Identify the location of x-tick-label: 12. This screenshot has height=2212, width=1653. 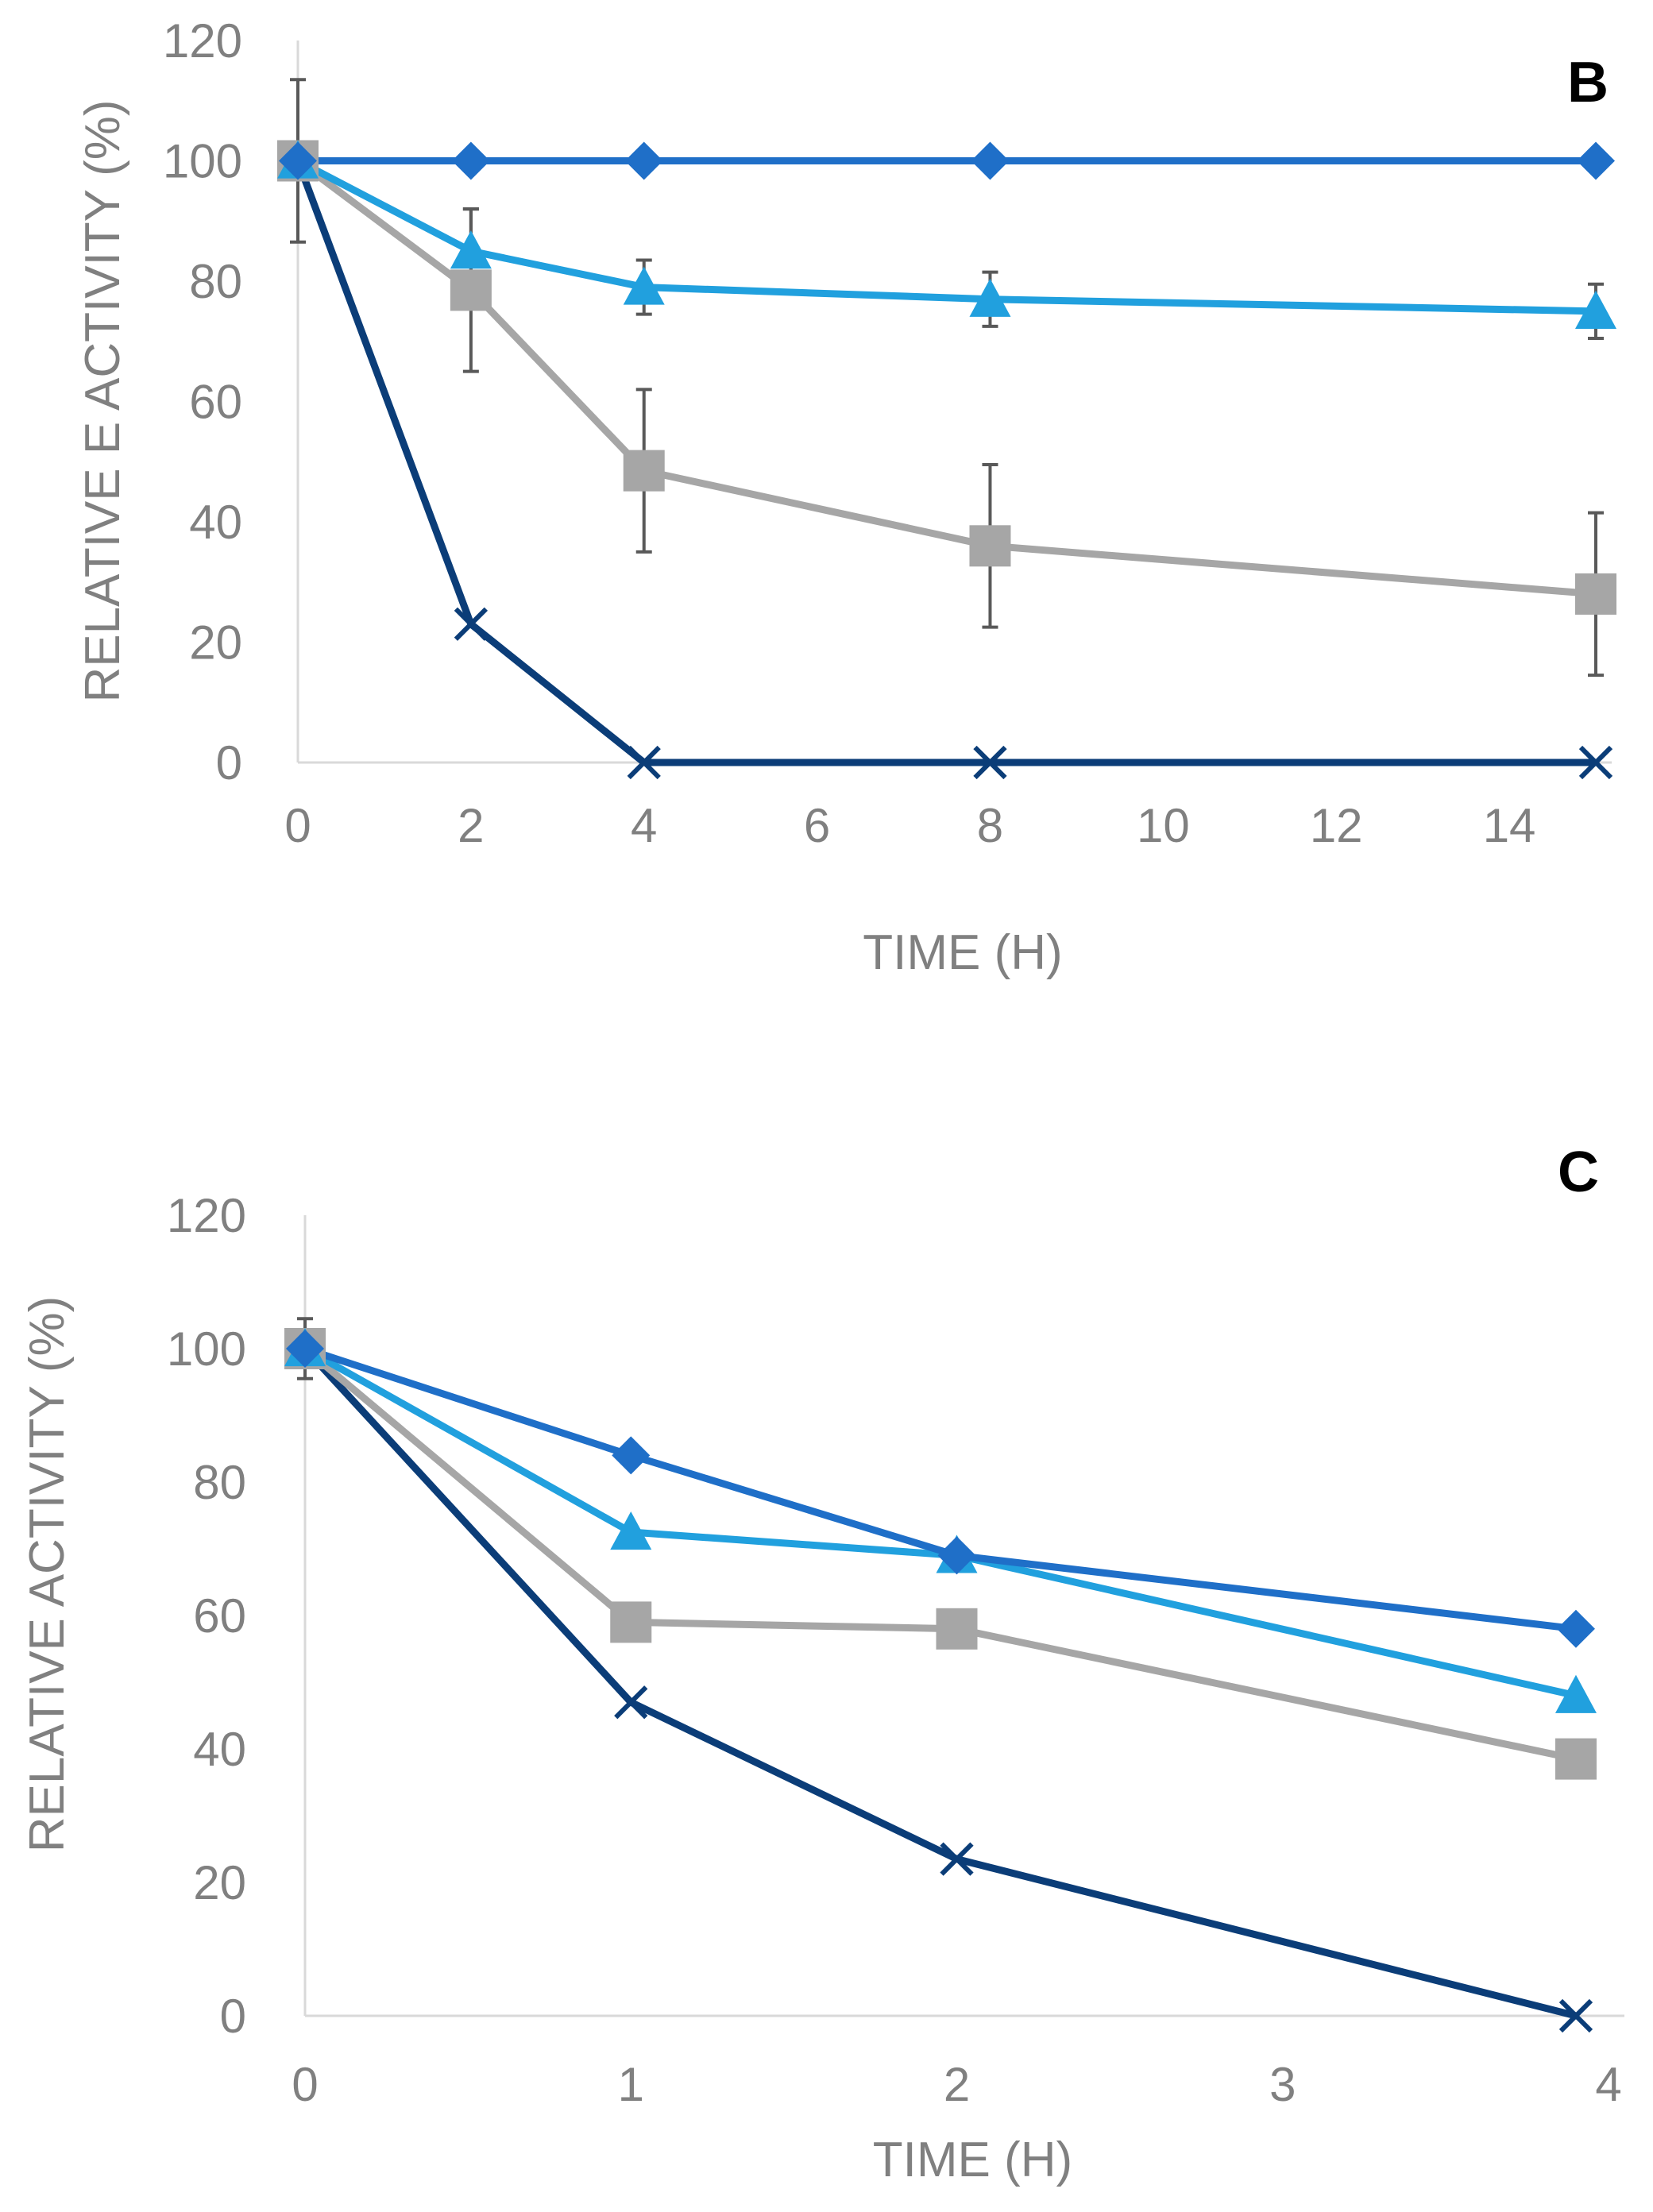
(1337, 826).